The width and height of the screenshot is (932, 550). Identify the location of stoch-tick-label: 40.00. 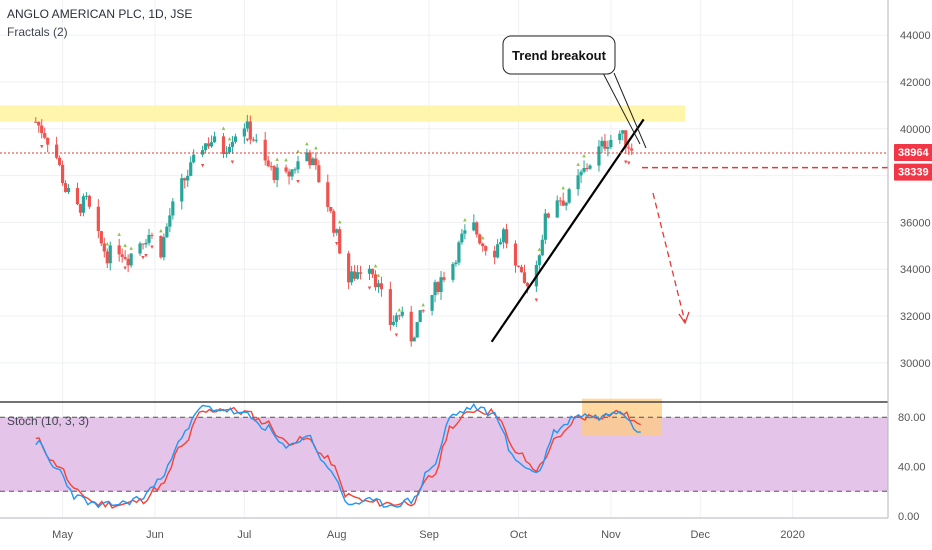
(912, 468).